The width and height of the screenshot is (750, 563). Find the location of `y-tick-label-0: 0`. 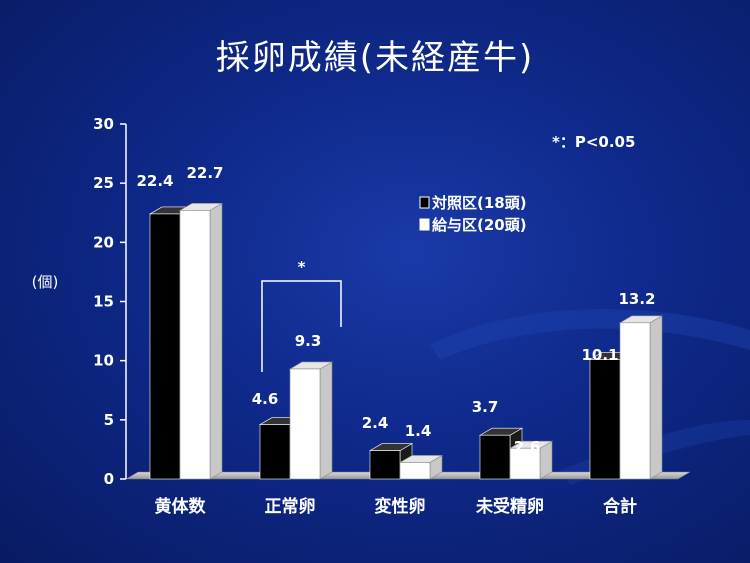

y-tick-label-0: 0 is located at coordinates (109, 479).